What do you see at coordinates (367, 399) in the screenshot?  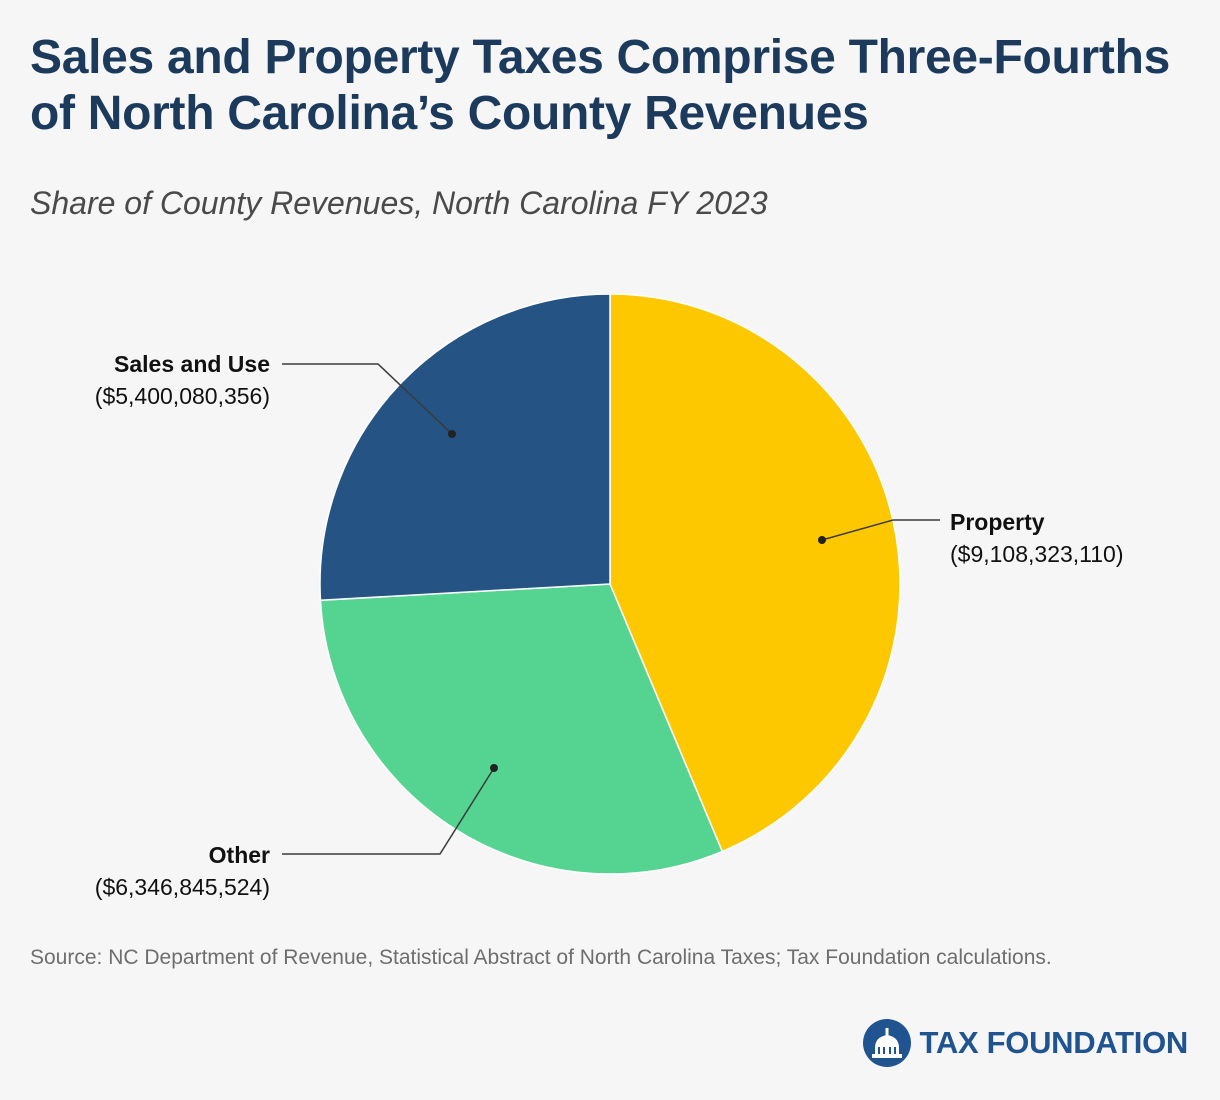 I see `leader-line-sales` at bounding box center [367, 399].